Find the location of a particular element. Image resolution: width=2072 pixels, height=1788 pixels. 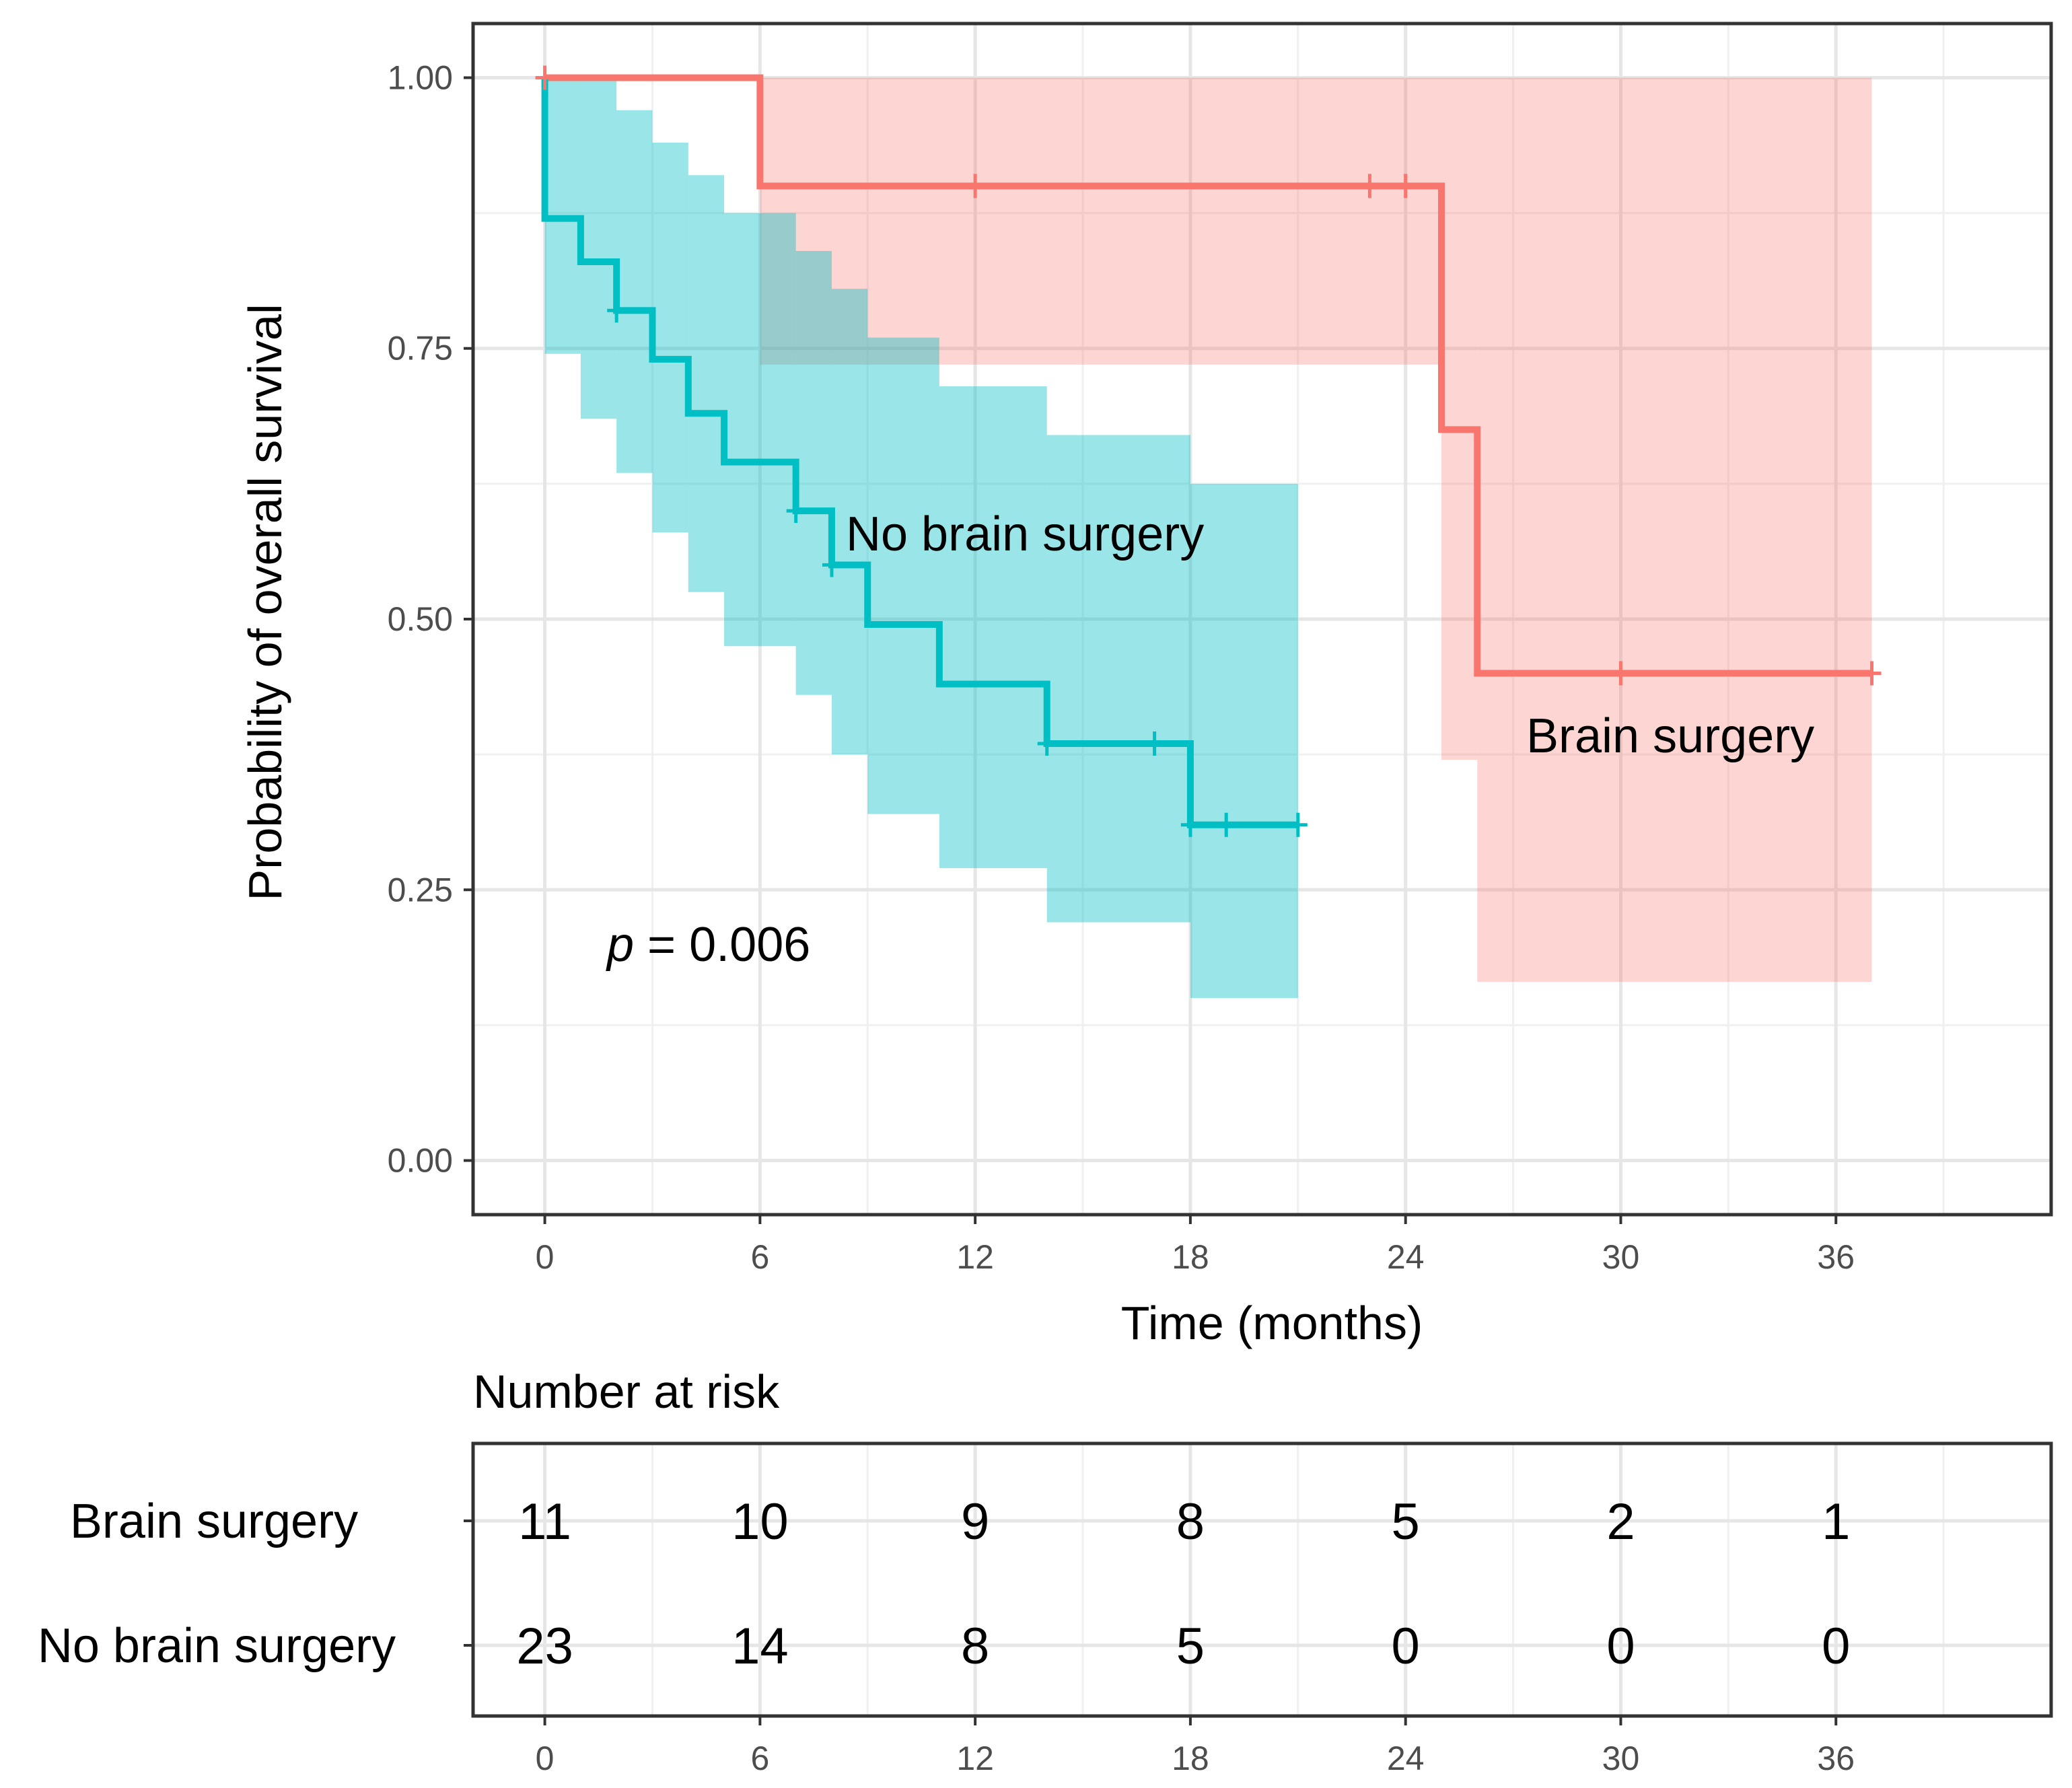

x-tick-label: 12 is located at coordinates (975, 1257).